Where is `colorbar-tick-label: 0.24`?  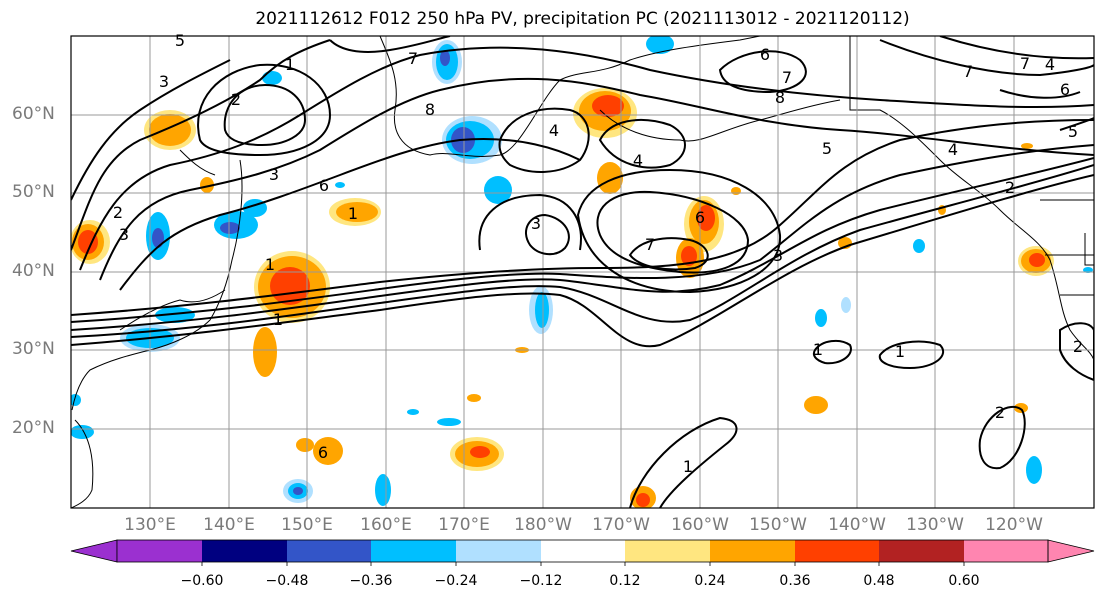
colorbar-tick-label: 0.24 is located at coordinates (710, 581).